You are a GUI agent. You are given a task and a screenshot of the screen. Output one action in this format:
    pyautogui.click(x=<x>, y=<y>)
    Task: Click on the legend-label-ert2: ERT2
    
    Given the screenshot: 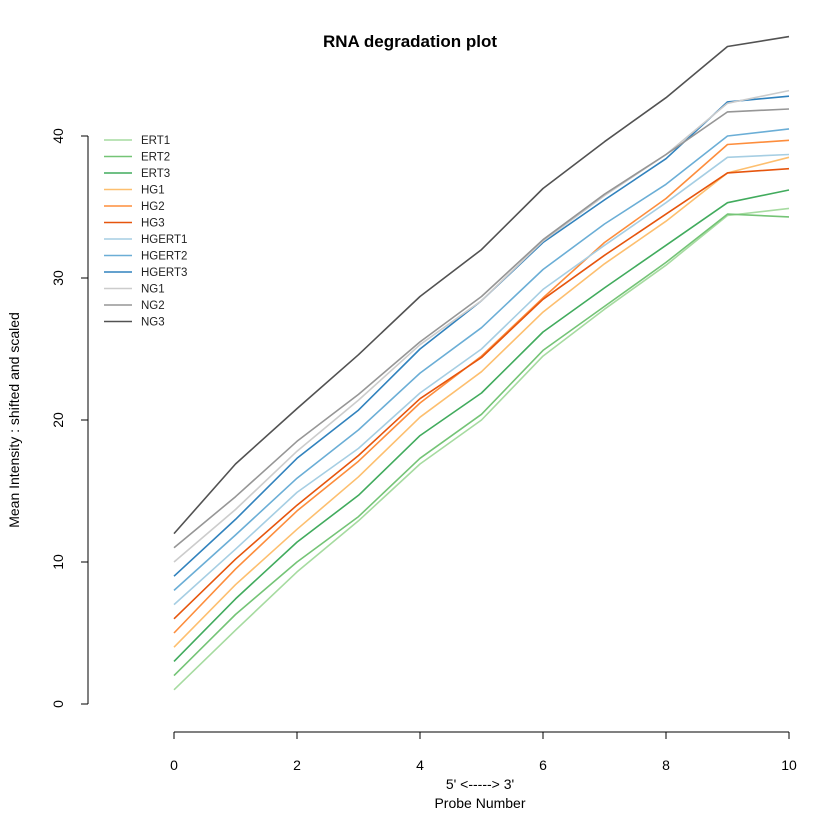 What is the action you would take?
    pyautogui.click(x=155, y=158)
    